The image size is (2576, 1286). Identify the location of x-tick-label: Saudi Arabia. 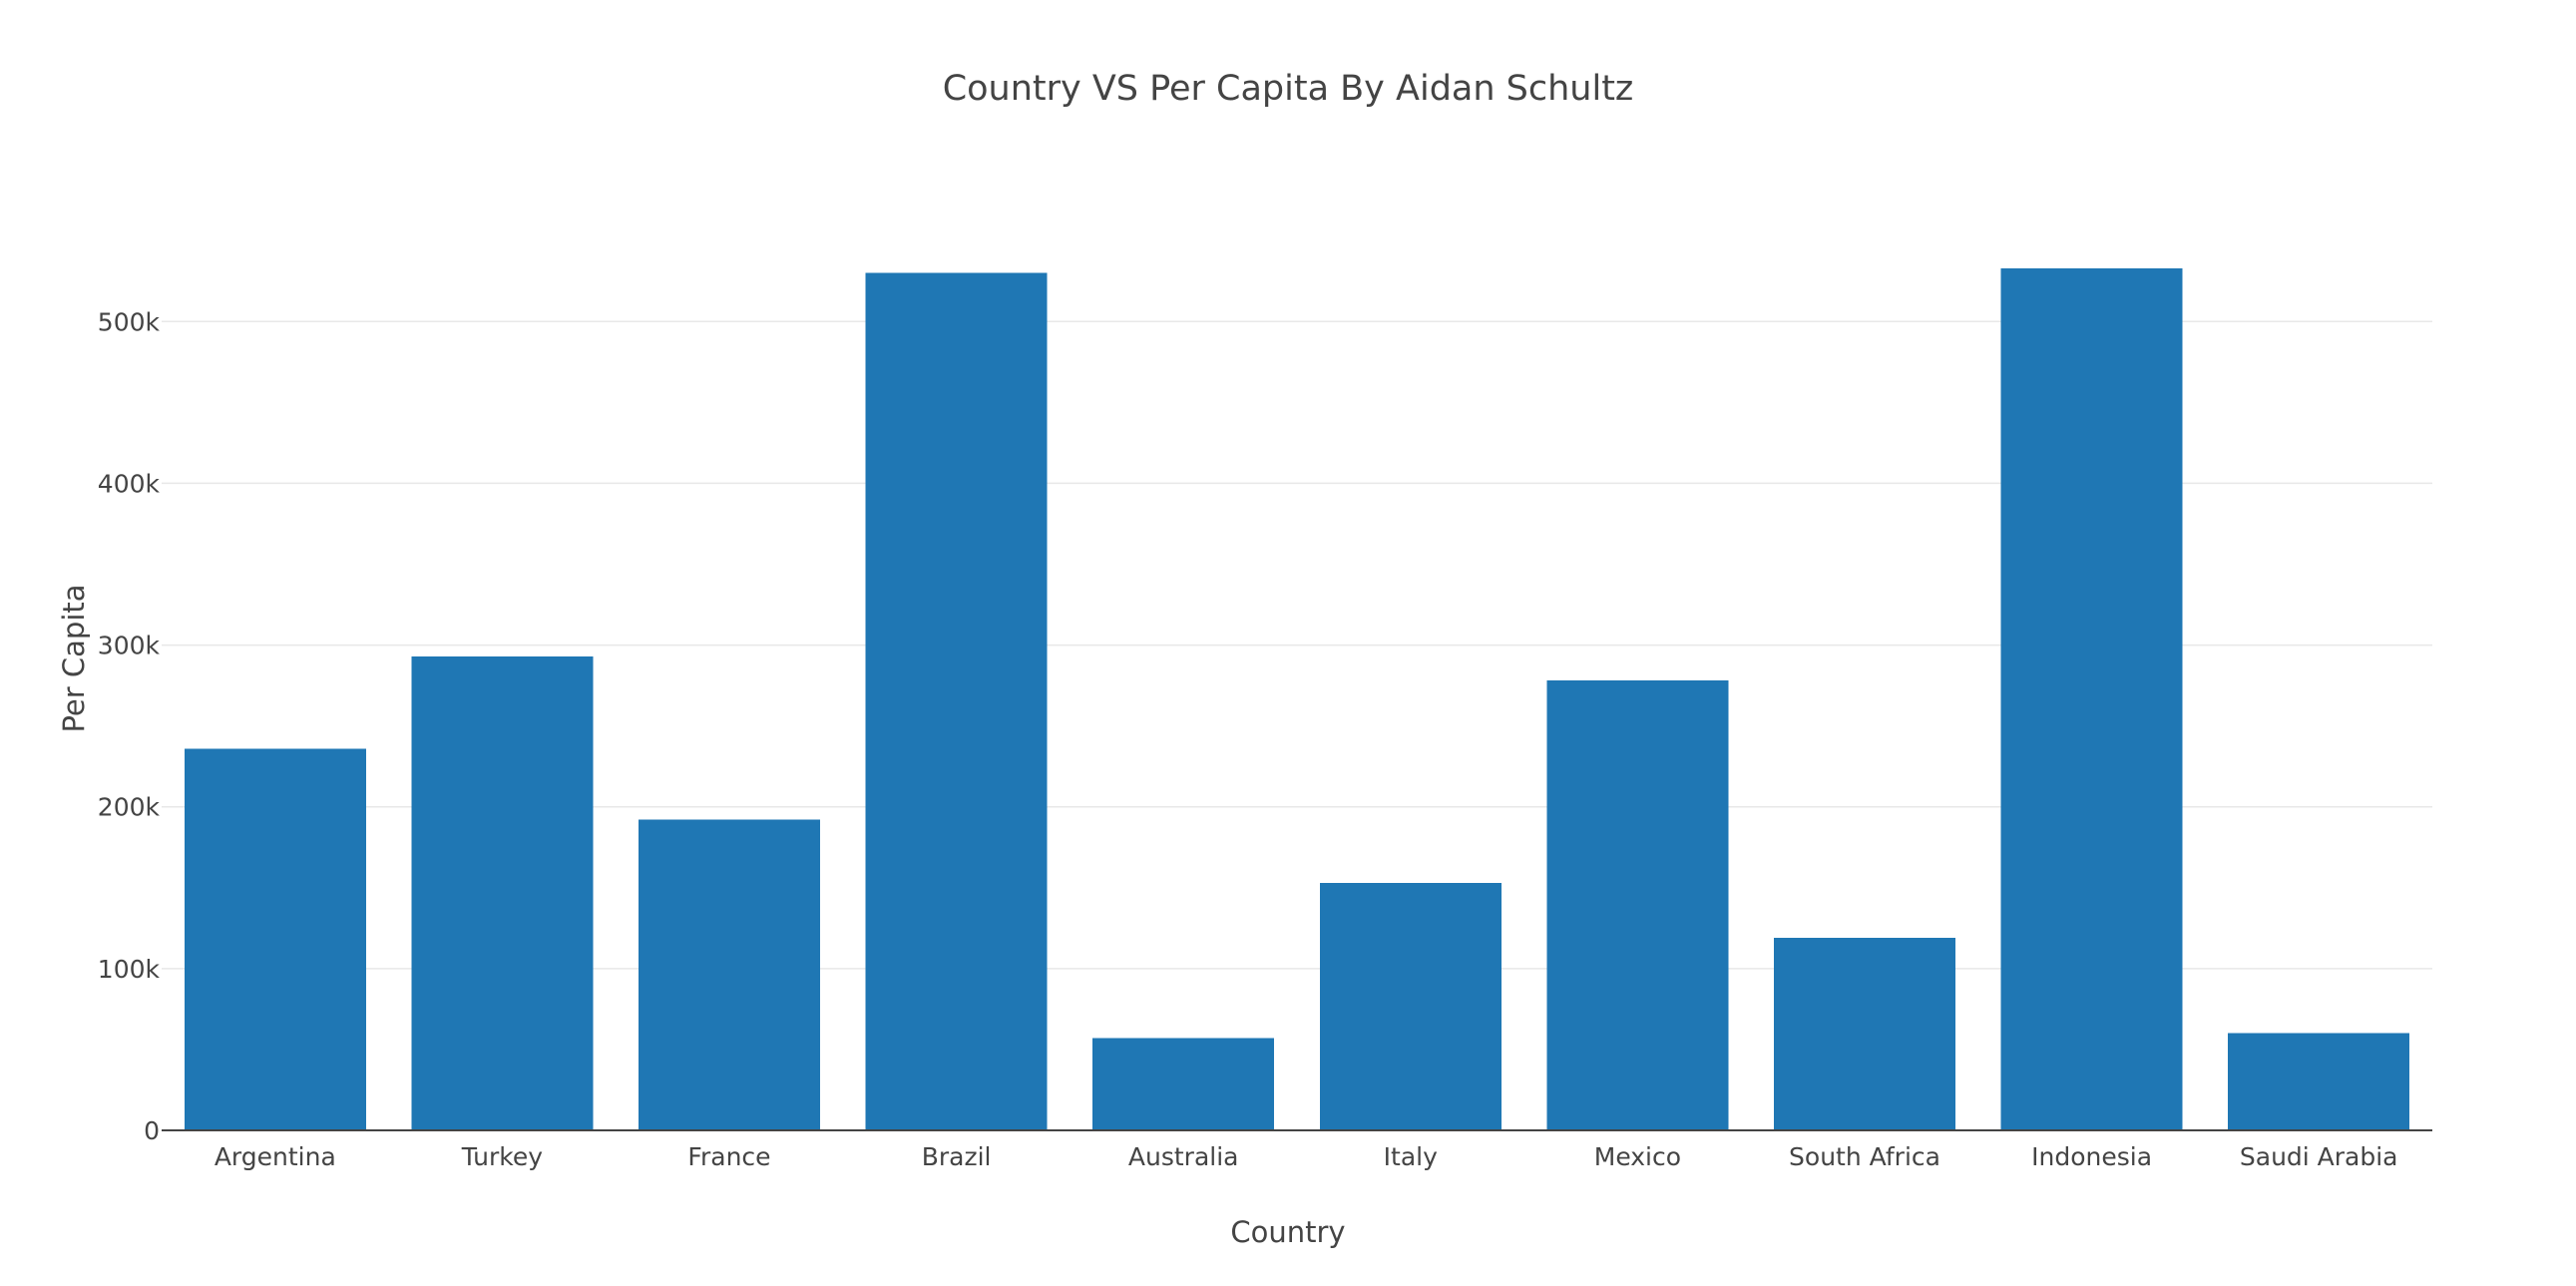
(2319, 1156).